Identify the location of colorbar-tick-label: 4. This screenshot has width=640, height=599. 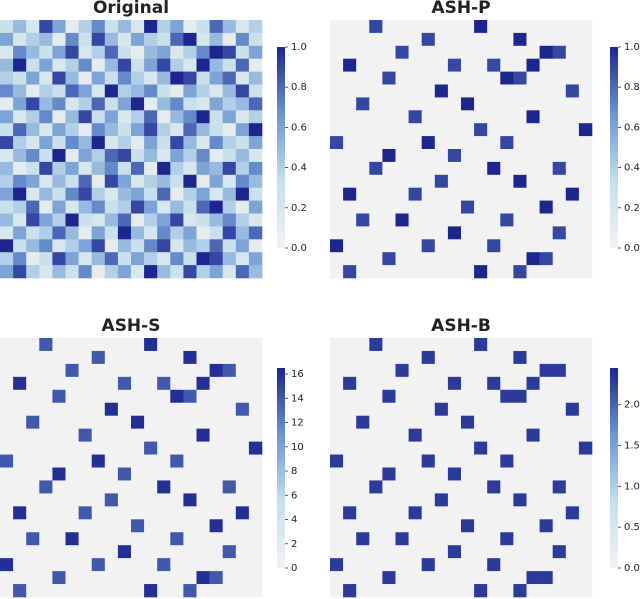
(294, 520).